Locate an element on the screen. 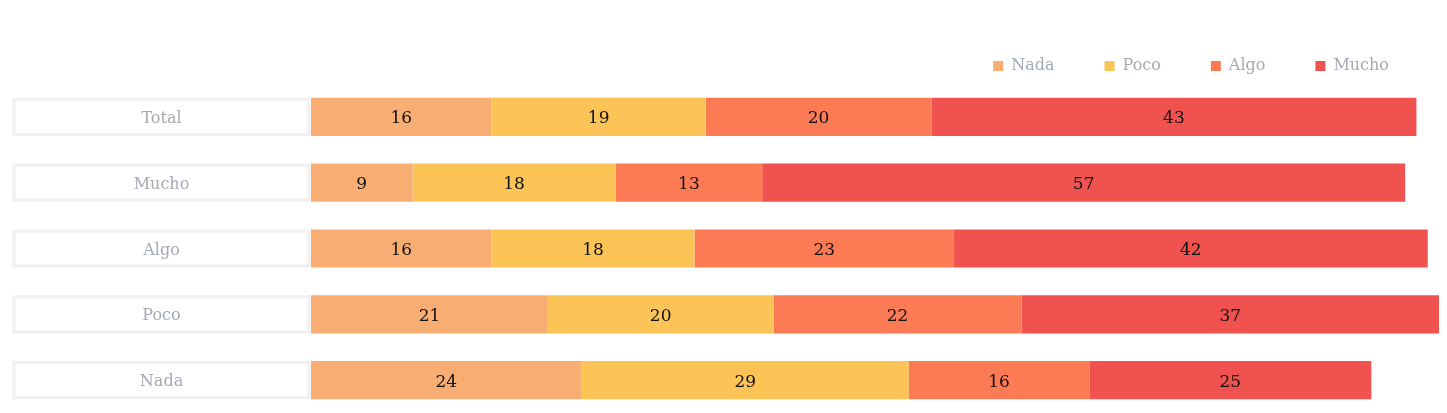  data-label: 37 is located at coordinates (1230, 314).